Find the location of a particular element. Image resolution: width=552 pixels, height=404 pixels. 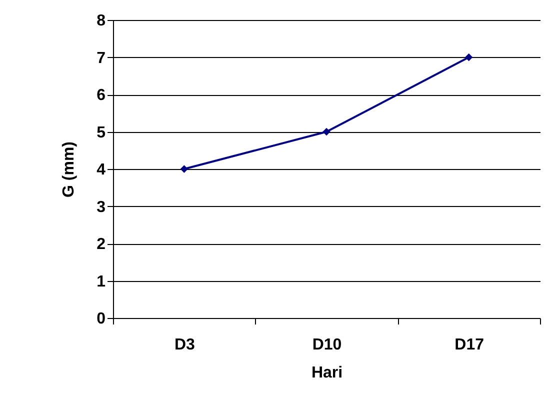

y-tick-label: 0 is located at coordinates (101, 319).